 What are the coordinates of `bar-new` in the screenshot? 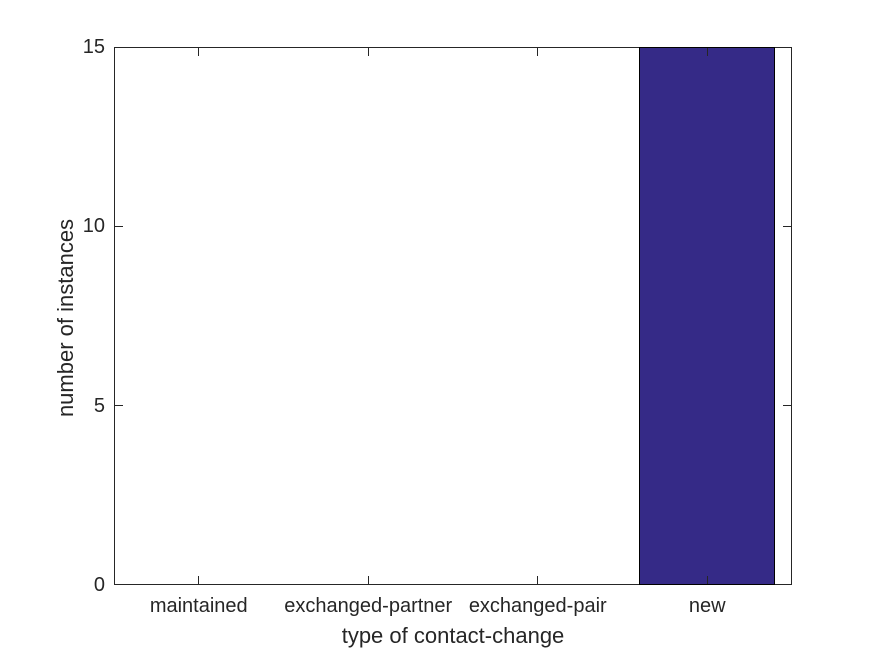 It's located at (707, 316).